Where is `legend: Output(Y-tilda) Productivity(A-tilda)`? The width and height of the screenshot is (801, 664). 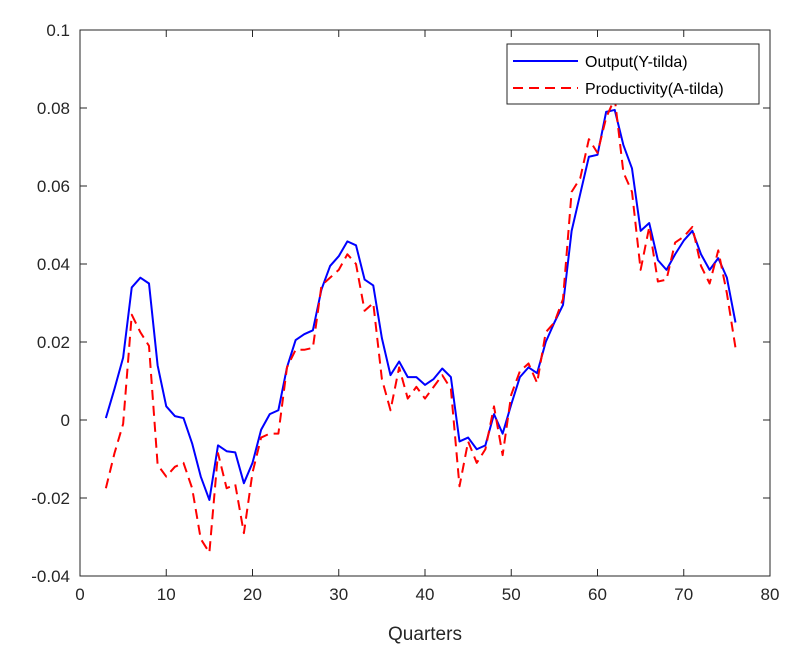 legend: Output(Y-tilda) Productivity(A-tilda) is located at coordinates (633, 74).